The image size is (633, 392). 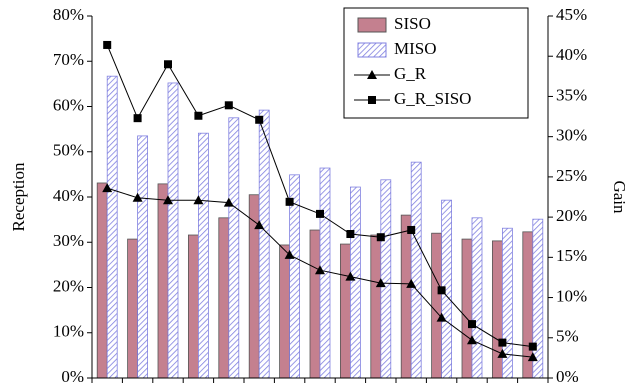 What do you see at coordinates (68, 195) in the screenshot?
I see `y-tick-label: 40%` at bounding box center [68, 195].